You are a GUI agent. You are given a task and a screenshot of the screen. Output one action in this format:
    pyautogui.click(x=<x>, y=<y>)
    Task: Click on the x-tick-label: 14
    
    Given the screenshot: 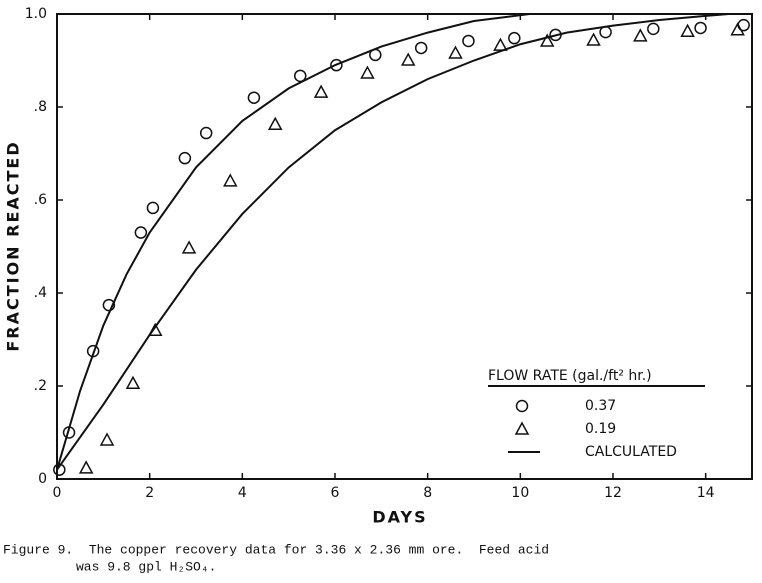 What is the action you would take?
    pyautogui.click(x=706, y=493)
    